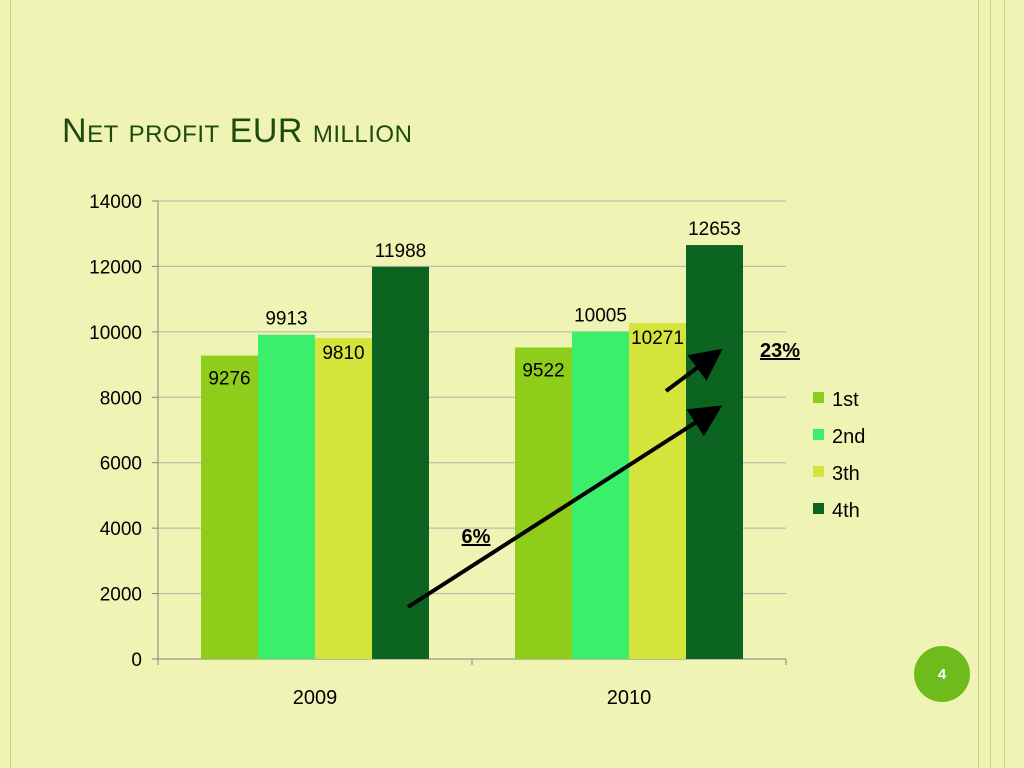 This screenshot has height=768, width=1024. Describe the element at coordinates (657, 338) in the screenshot. I see `data-label: 10271` at that location.